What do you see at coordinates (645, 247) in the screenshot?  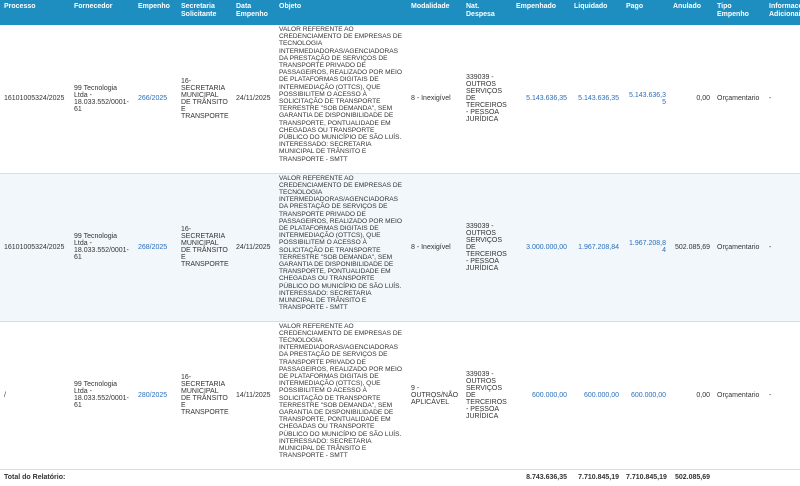 I see `pago-link: 1.967.208,84` at bounding box center [645, 247].